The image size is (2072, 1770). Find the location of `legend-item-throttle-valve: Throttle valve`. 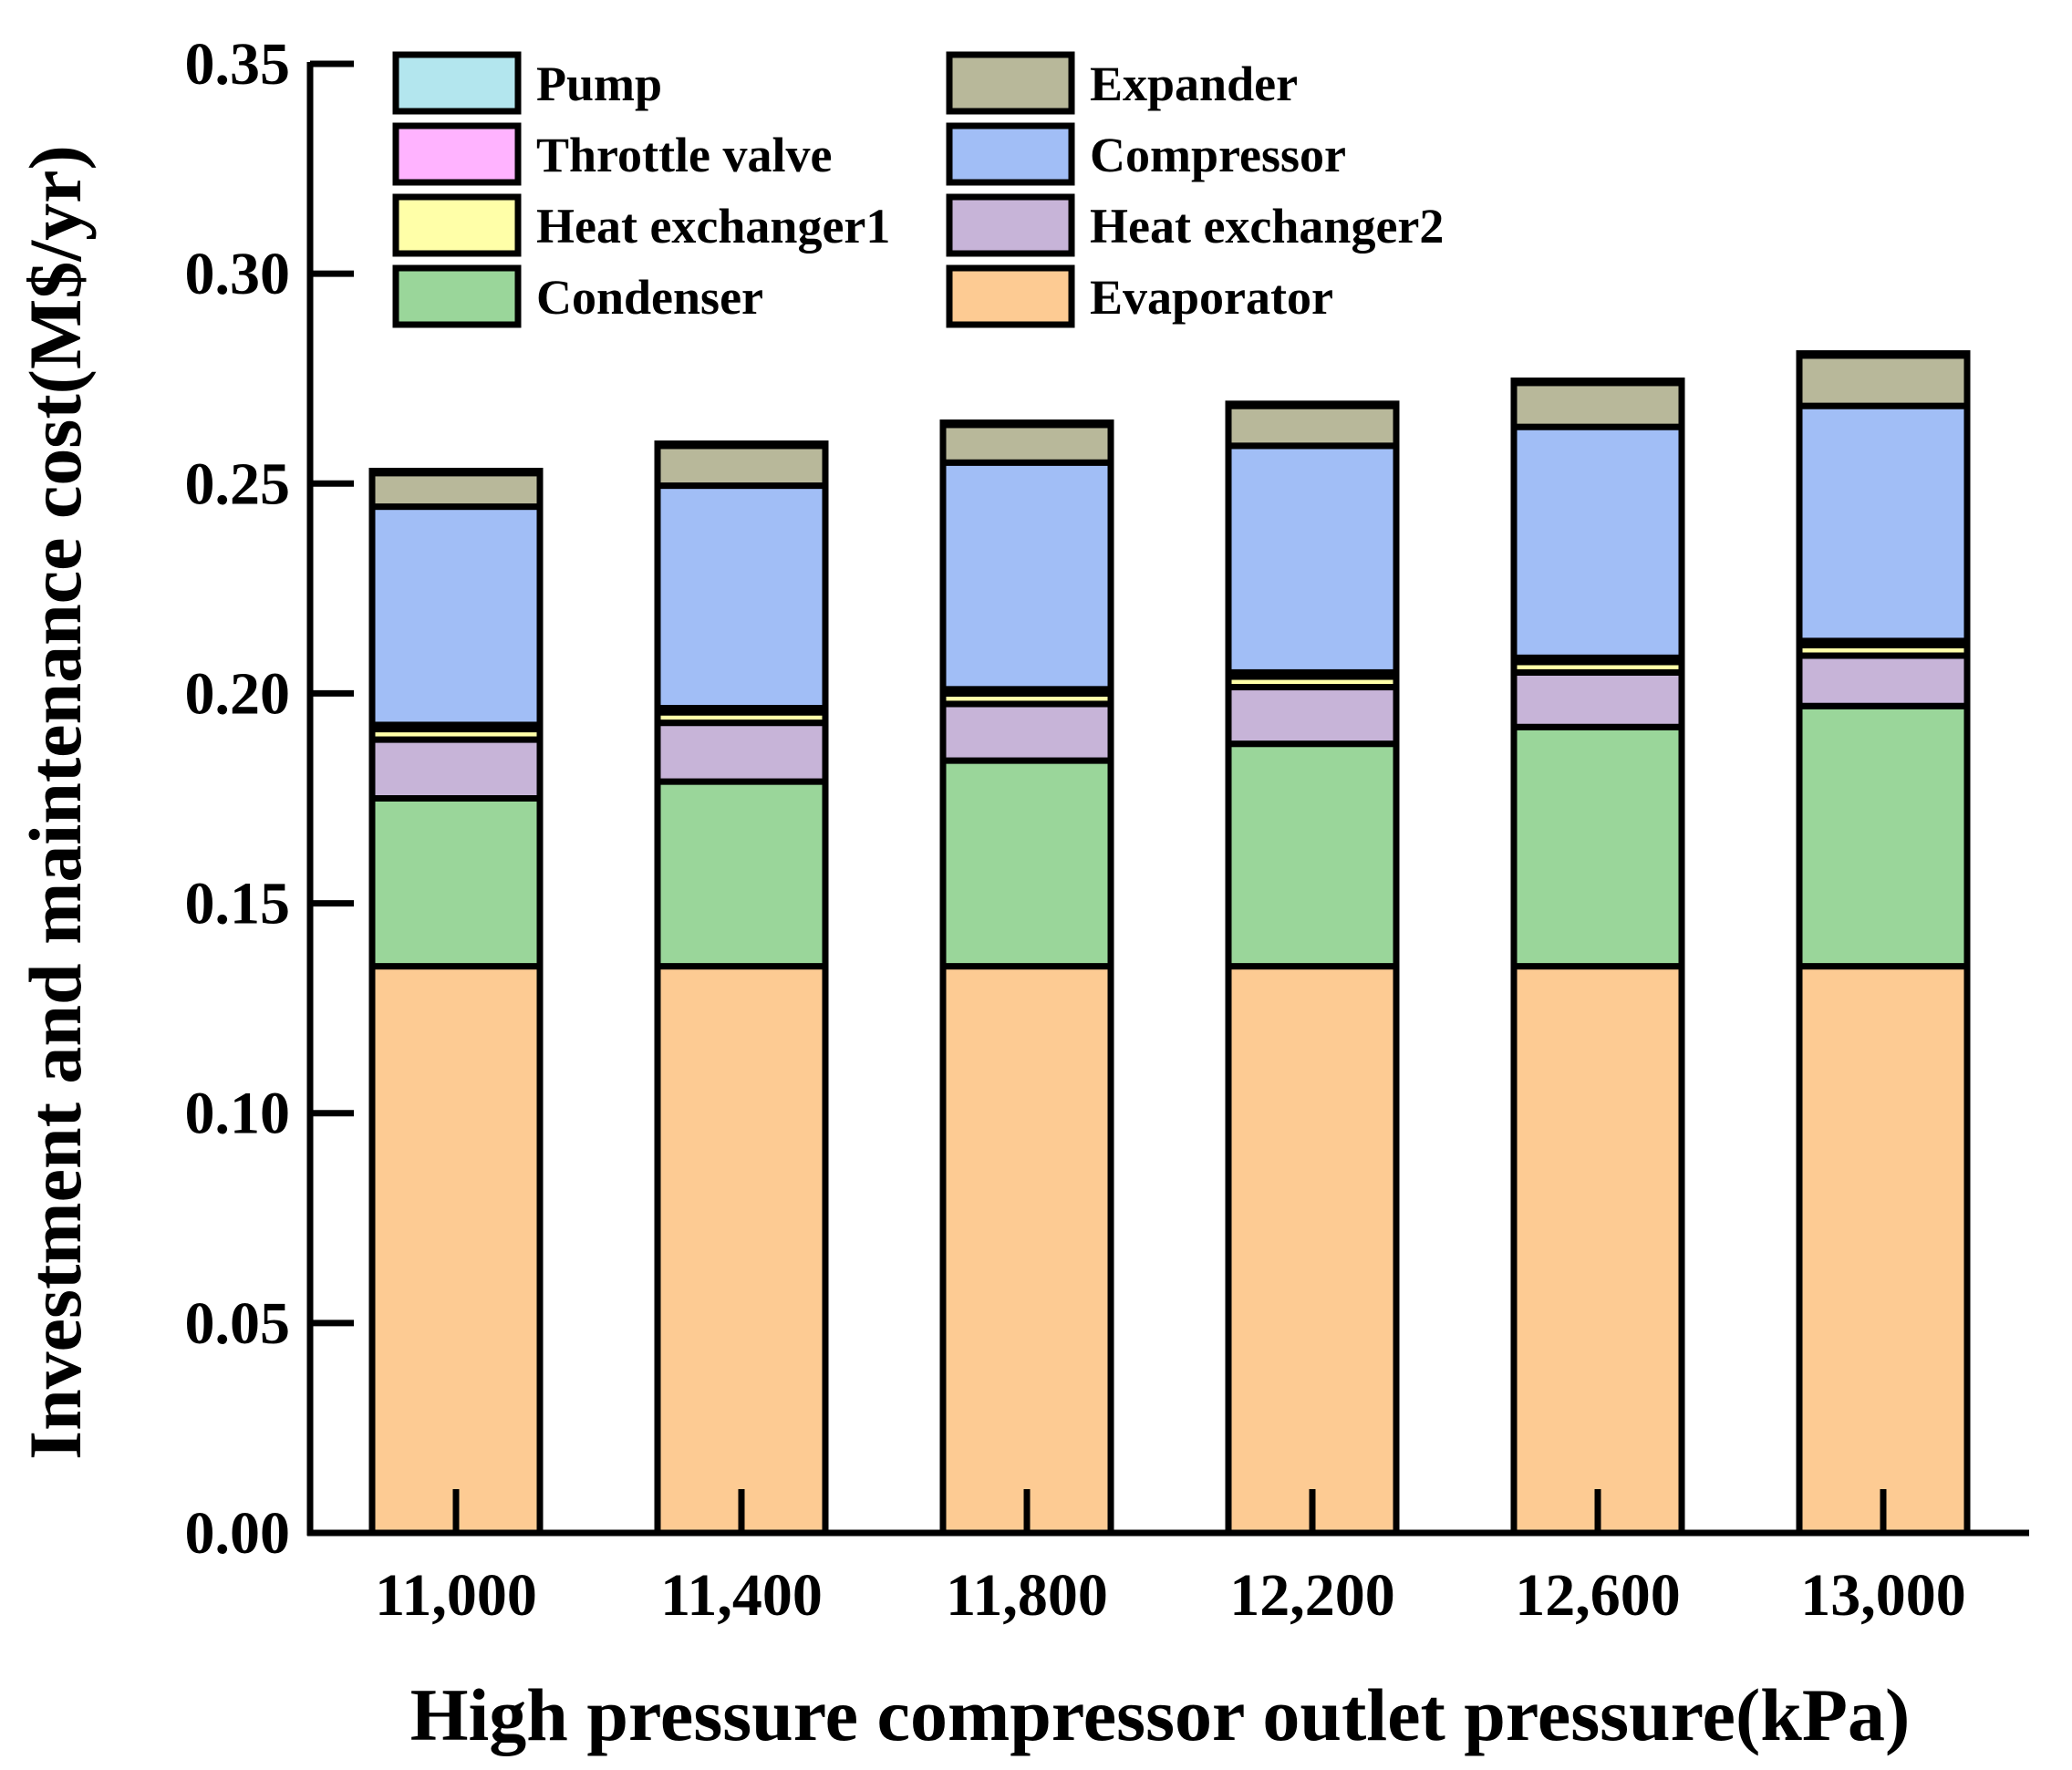

legend-item-throttle-valve: Throttle valve is located at coordinates (612, 154).